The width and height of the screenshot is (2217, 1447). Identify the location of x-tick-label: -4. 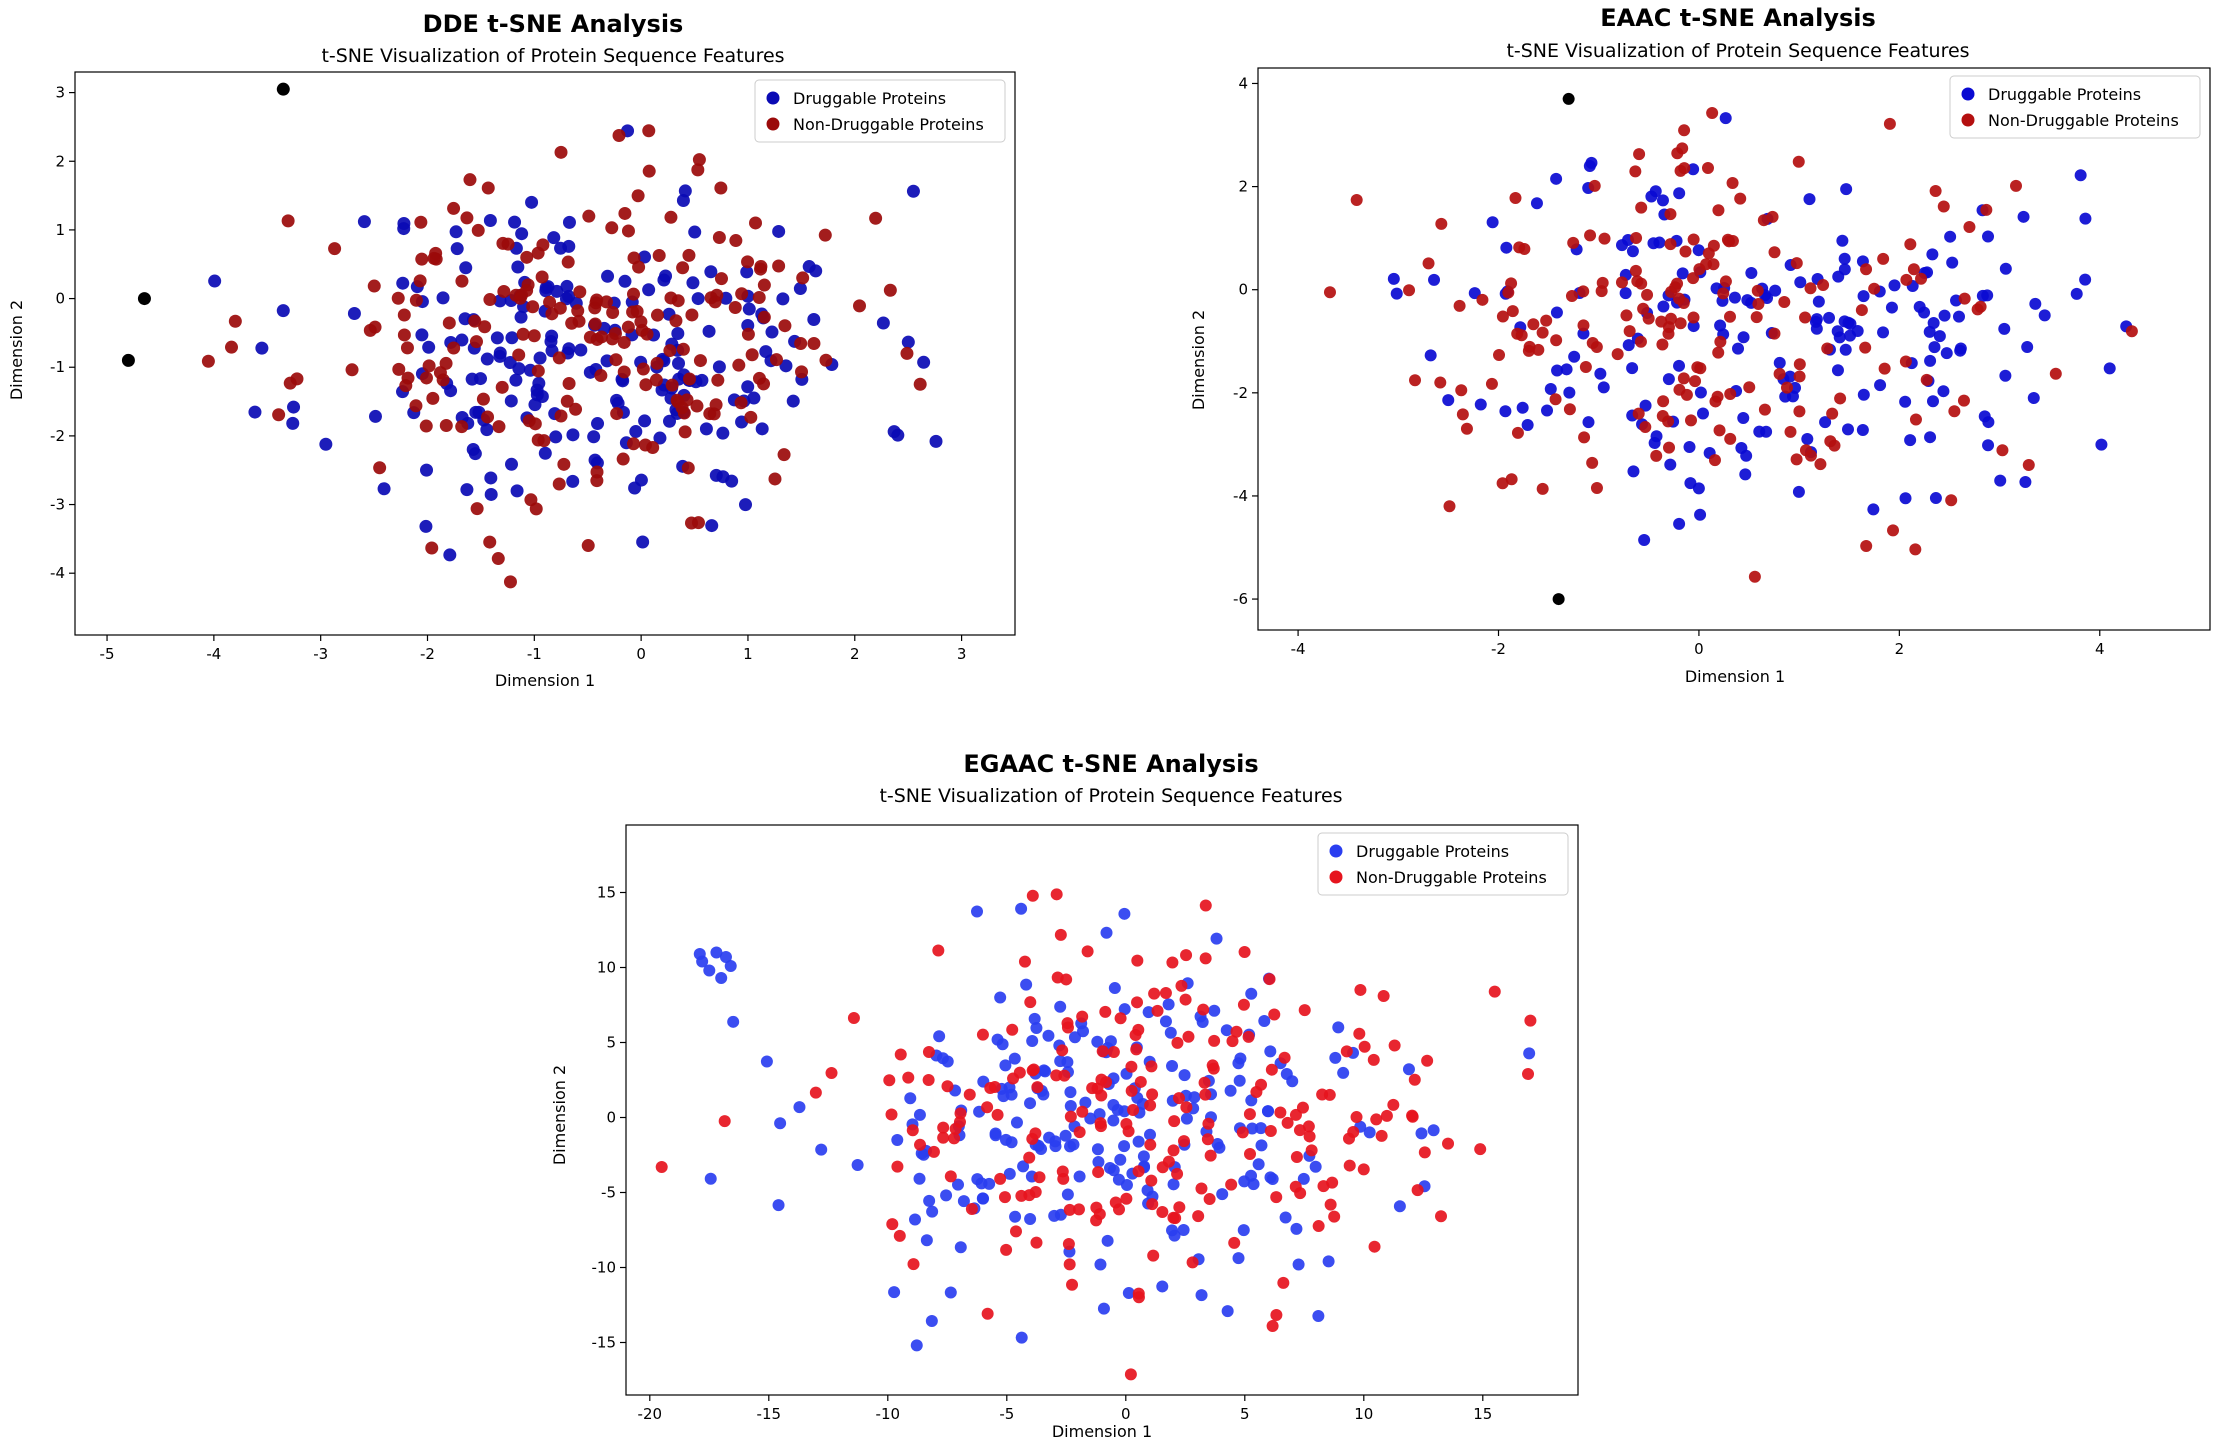
(1298, 649).